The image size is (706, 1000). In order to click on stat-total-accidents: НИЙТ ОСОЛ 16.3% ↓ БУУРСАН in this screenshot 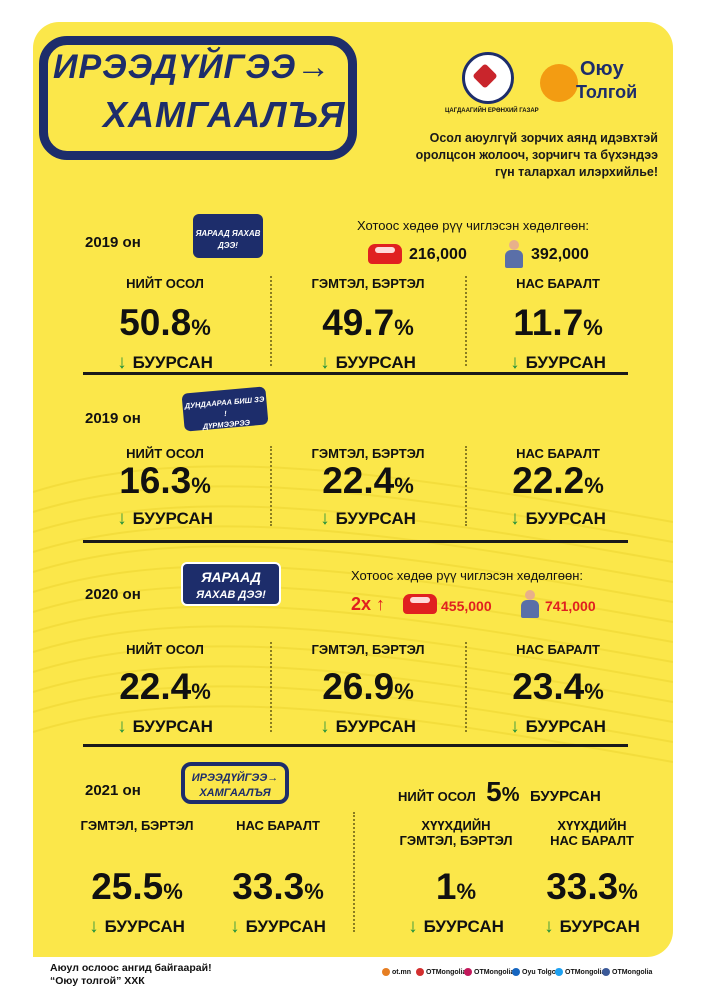, I will do `click(165, 488)`.